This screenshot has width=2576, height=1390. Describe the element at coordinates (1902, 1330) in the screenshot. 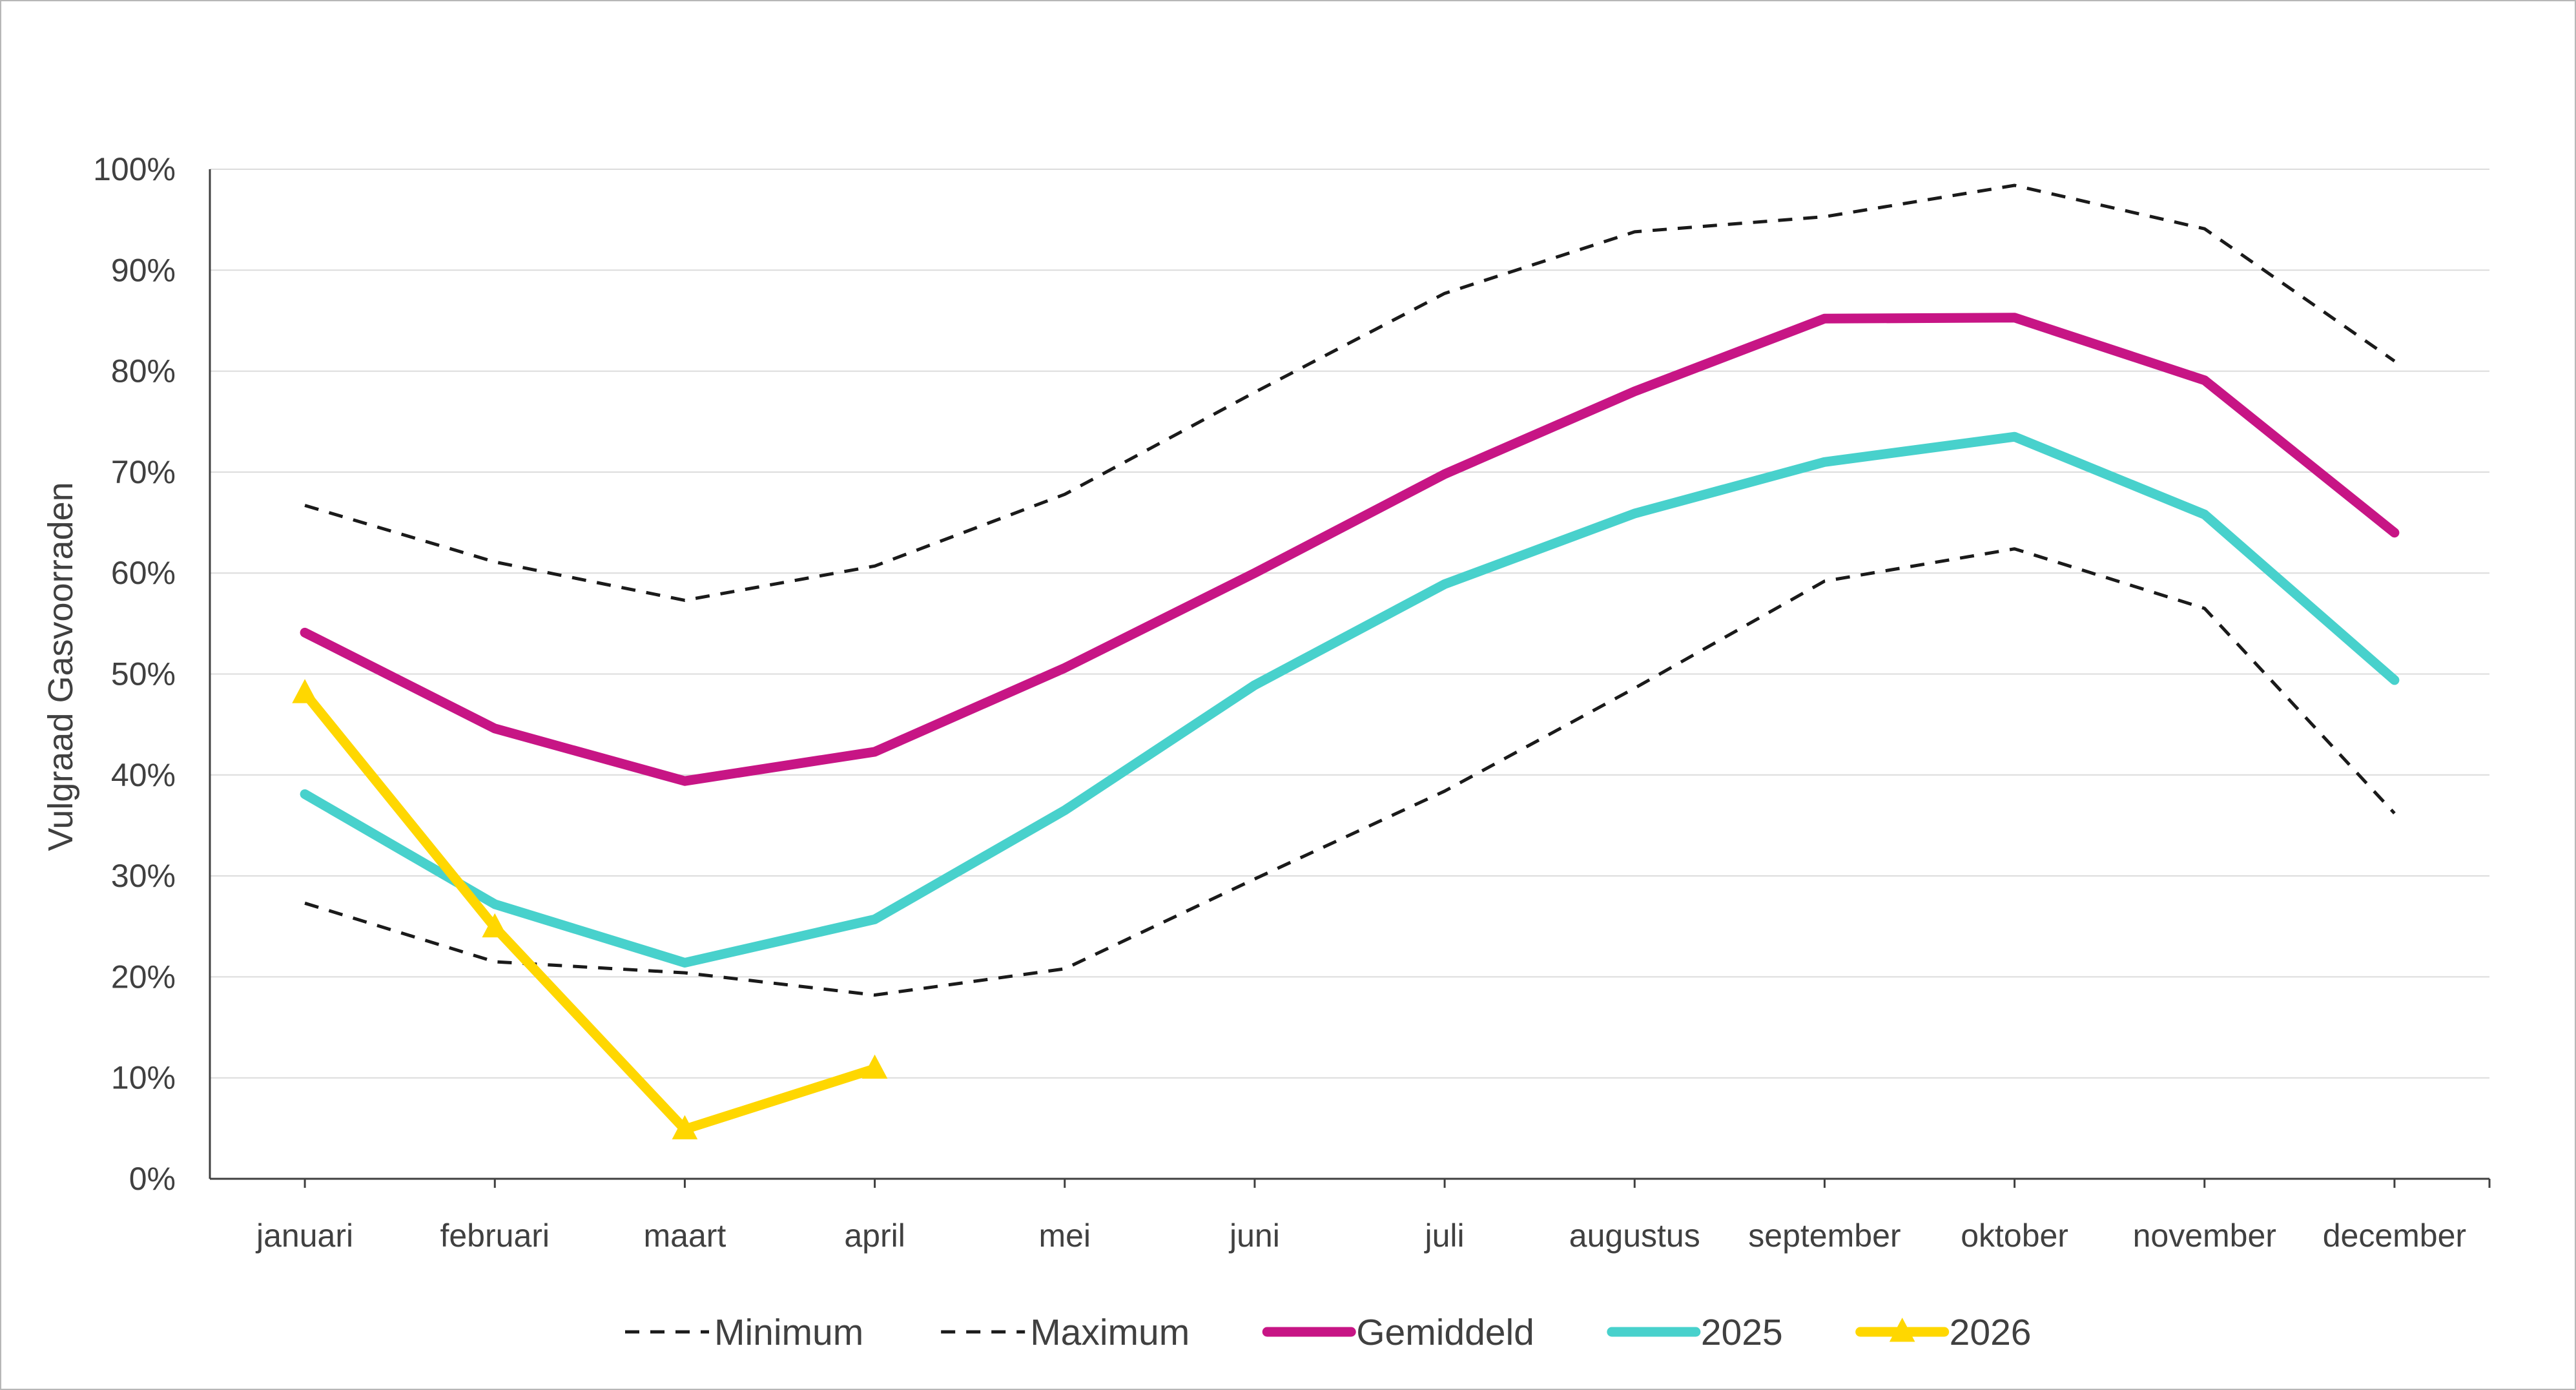

I see `legend-marker-2026` at that location.